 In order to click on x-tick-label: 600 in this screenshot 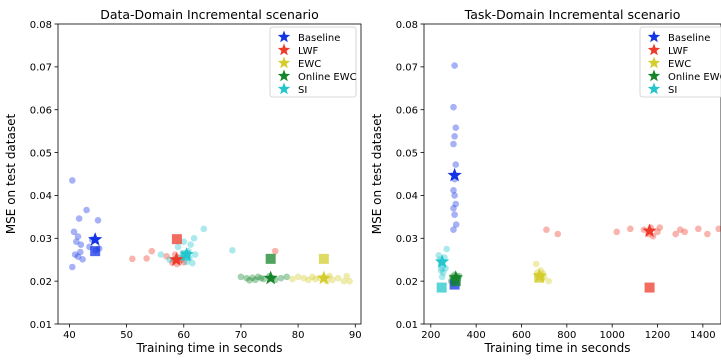, I will do `click(521, 335)`.